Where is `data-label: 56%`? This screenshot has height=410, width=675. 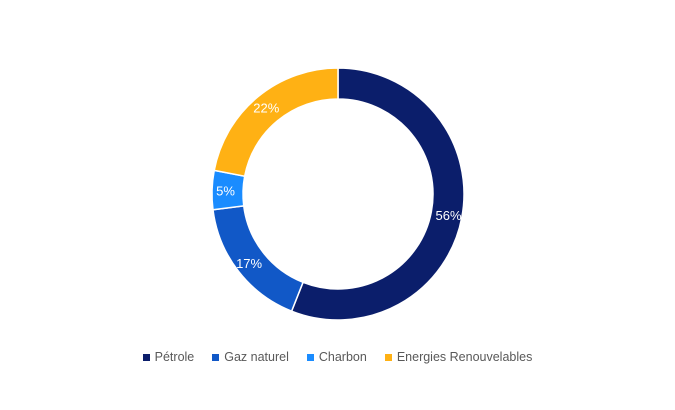 data-label: 56% is located at coordinates (448, 215).